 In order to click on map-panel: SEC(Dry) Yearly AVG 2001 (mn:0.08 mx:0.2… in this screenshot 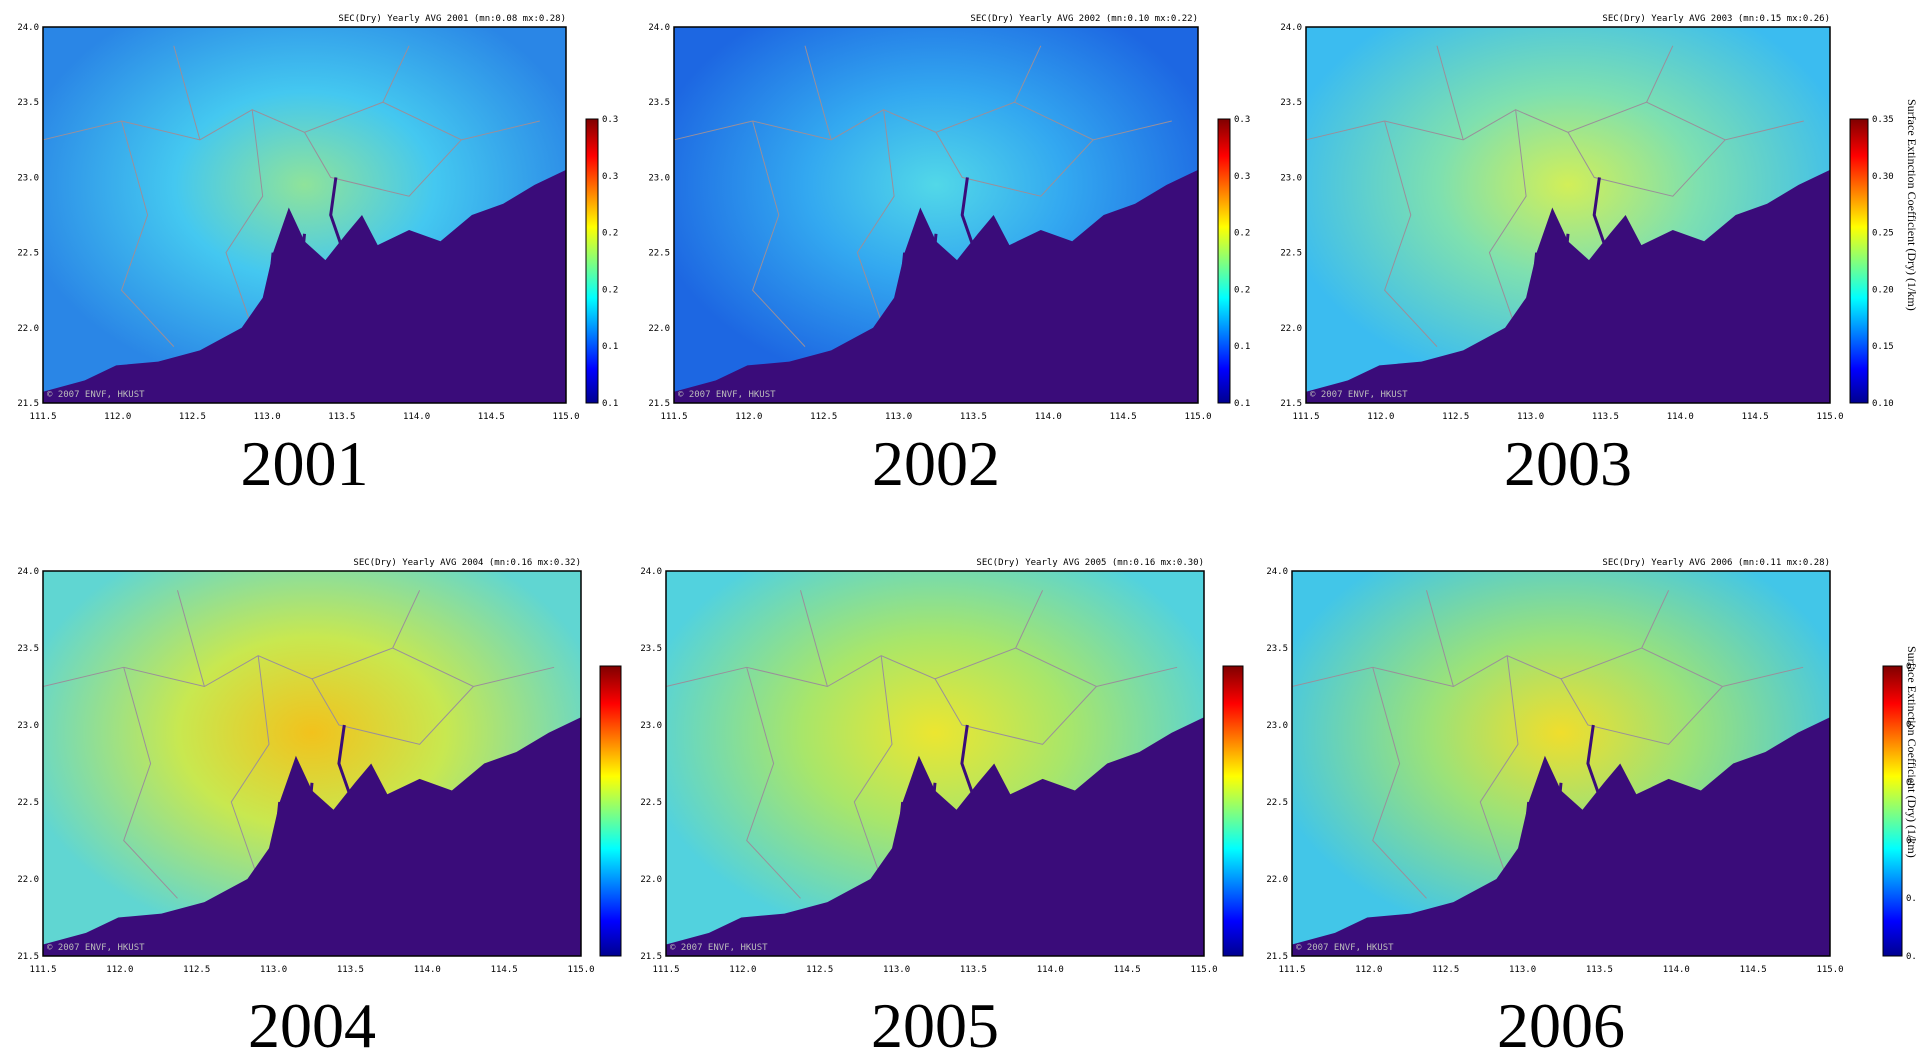, I will do `click(317, 256)`.